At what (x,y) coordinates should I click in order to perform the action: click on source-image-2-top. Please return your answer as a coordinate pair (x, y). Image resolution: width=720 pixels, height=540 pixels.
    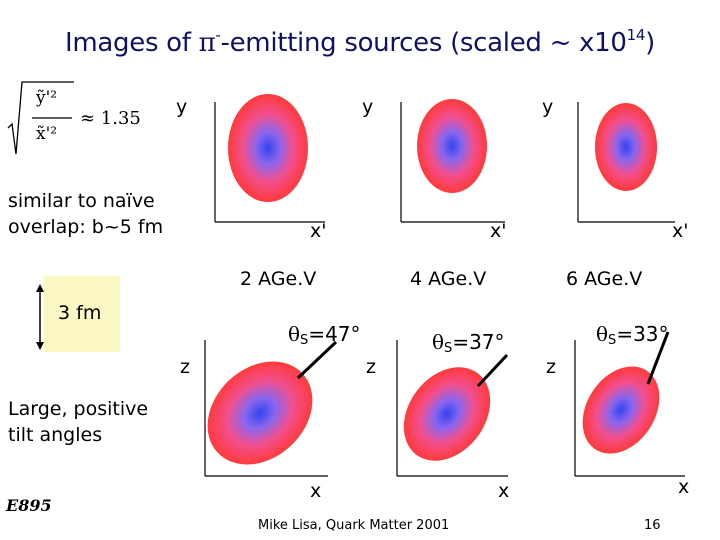
    Looking at the image, I should click on (452, 146).